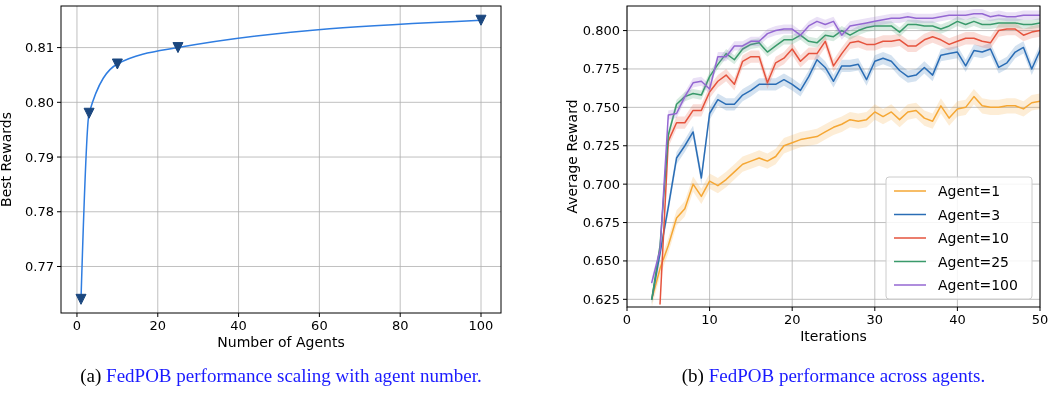  What do you see at coordinates (601, 69) in the screenshot?
I see `y-tick-label: 0.775` at bounding box center [601, 69].